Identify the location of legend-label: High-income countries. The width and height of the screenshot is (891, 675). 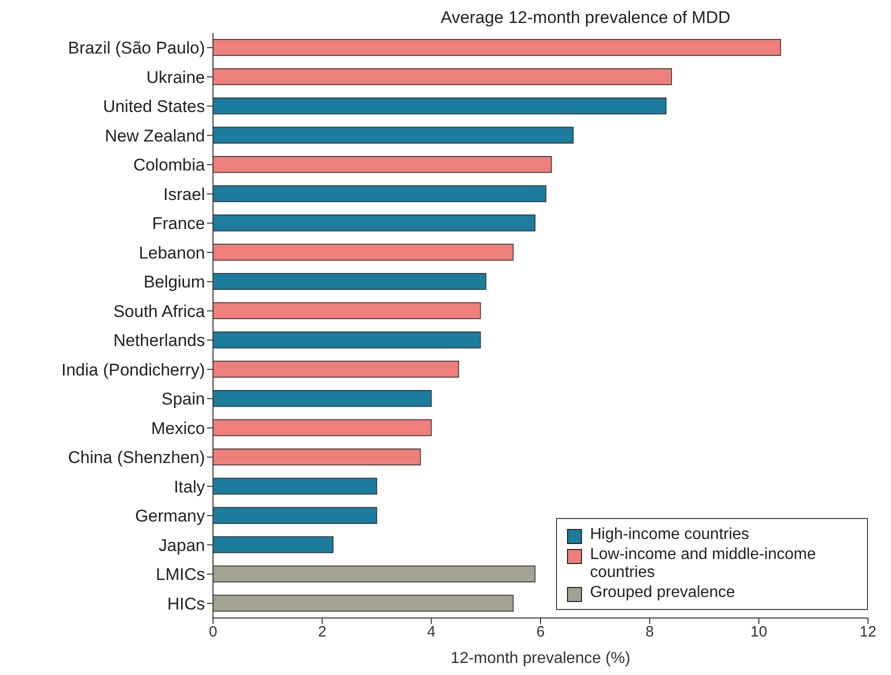
(670, 535).